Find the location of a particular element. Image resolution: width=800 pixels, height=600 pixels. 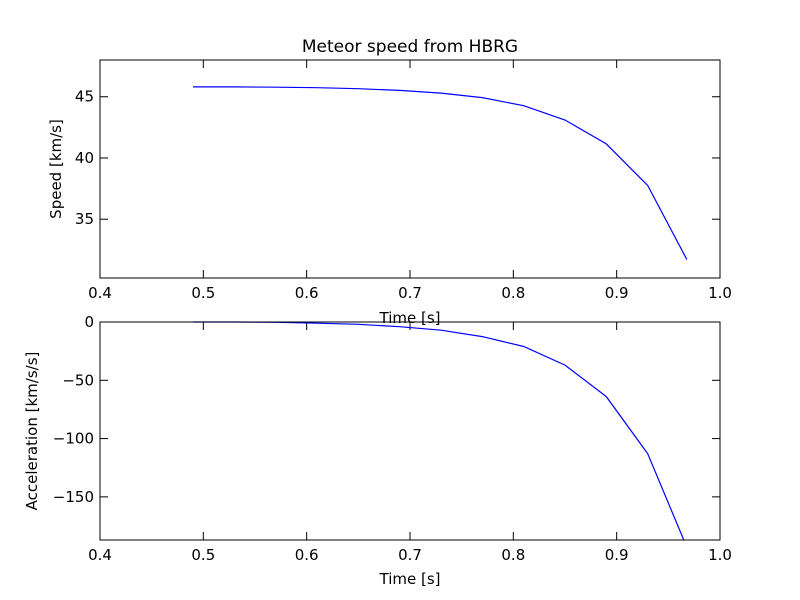

speed-chart-ytick-label: 35 is located at coordinates (84, 219).